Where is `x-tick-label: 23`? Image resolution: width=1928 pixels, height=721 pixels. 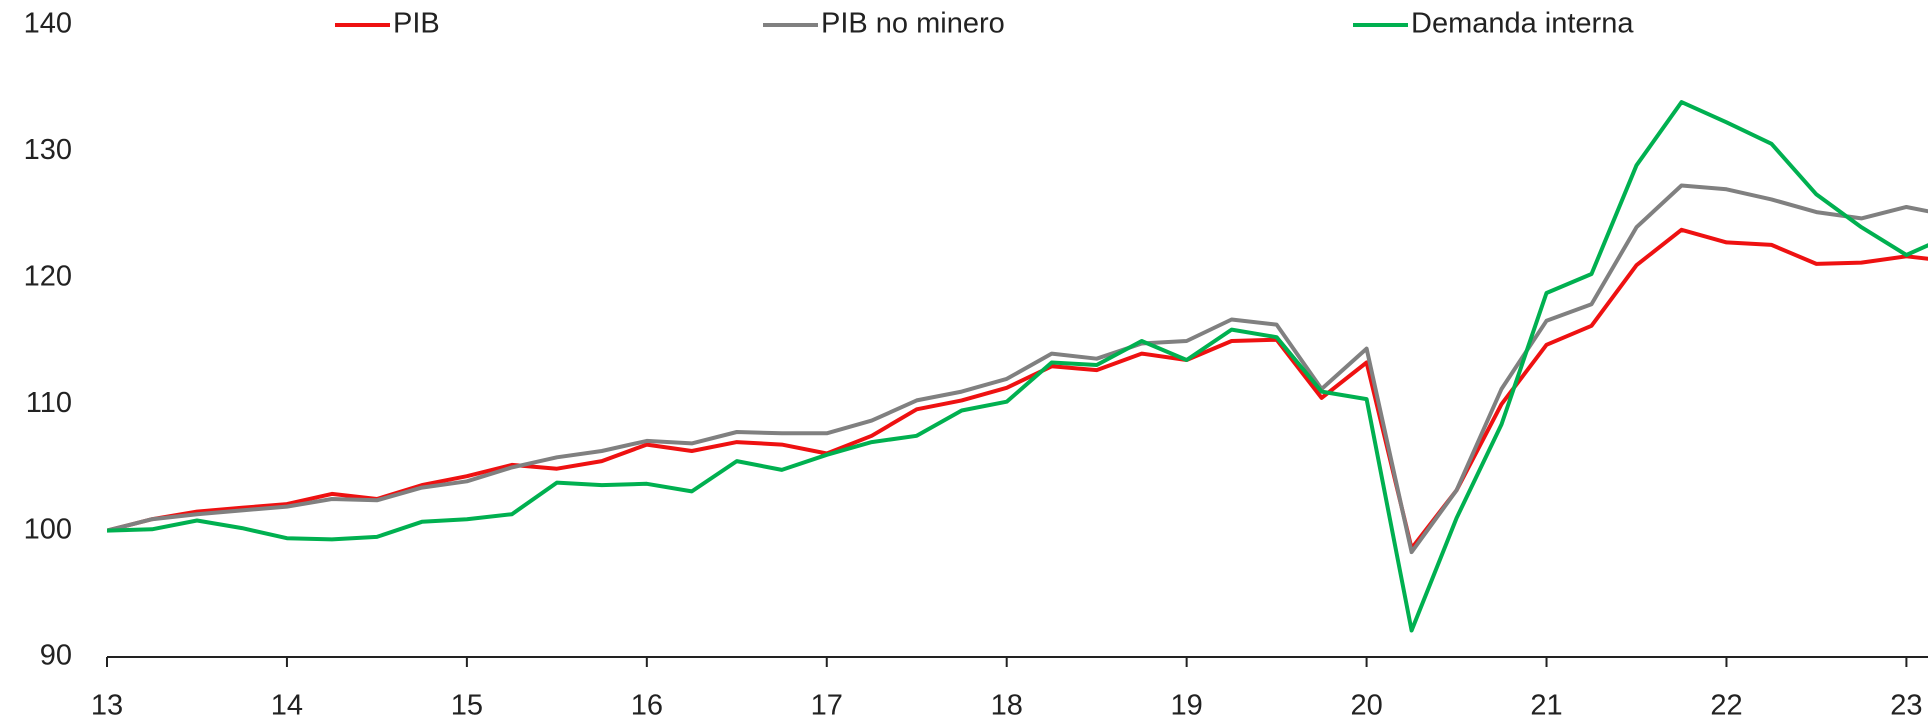 x-tick-label: 23 is located at coordinates (1906, 705).